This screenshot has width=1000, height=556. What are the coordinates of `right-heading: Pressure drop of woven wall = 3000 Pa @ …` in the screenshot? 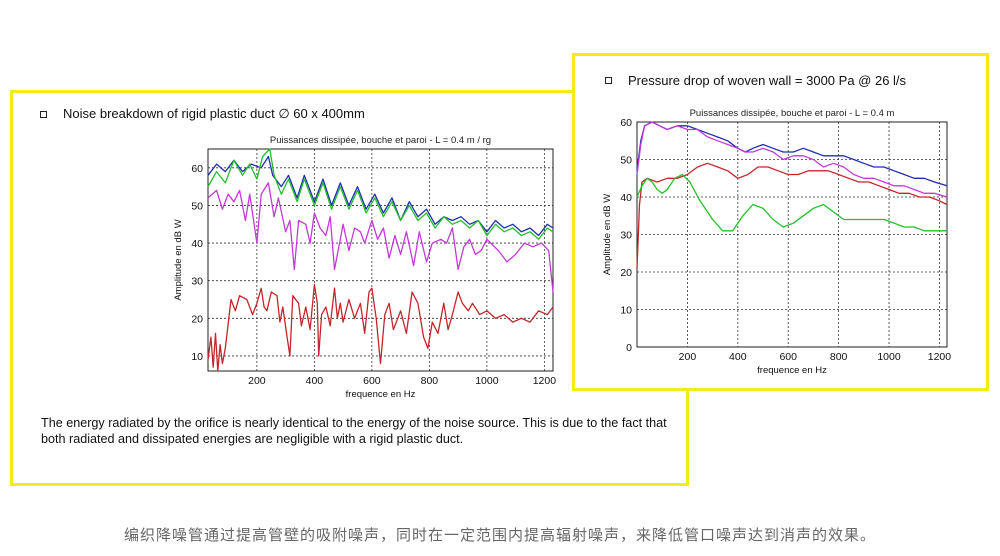 It's located at (755, 80).